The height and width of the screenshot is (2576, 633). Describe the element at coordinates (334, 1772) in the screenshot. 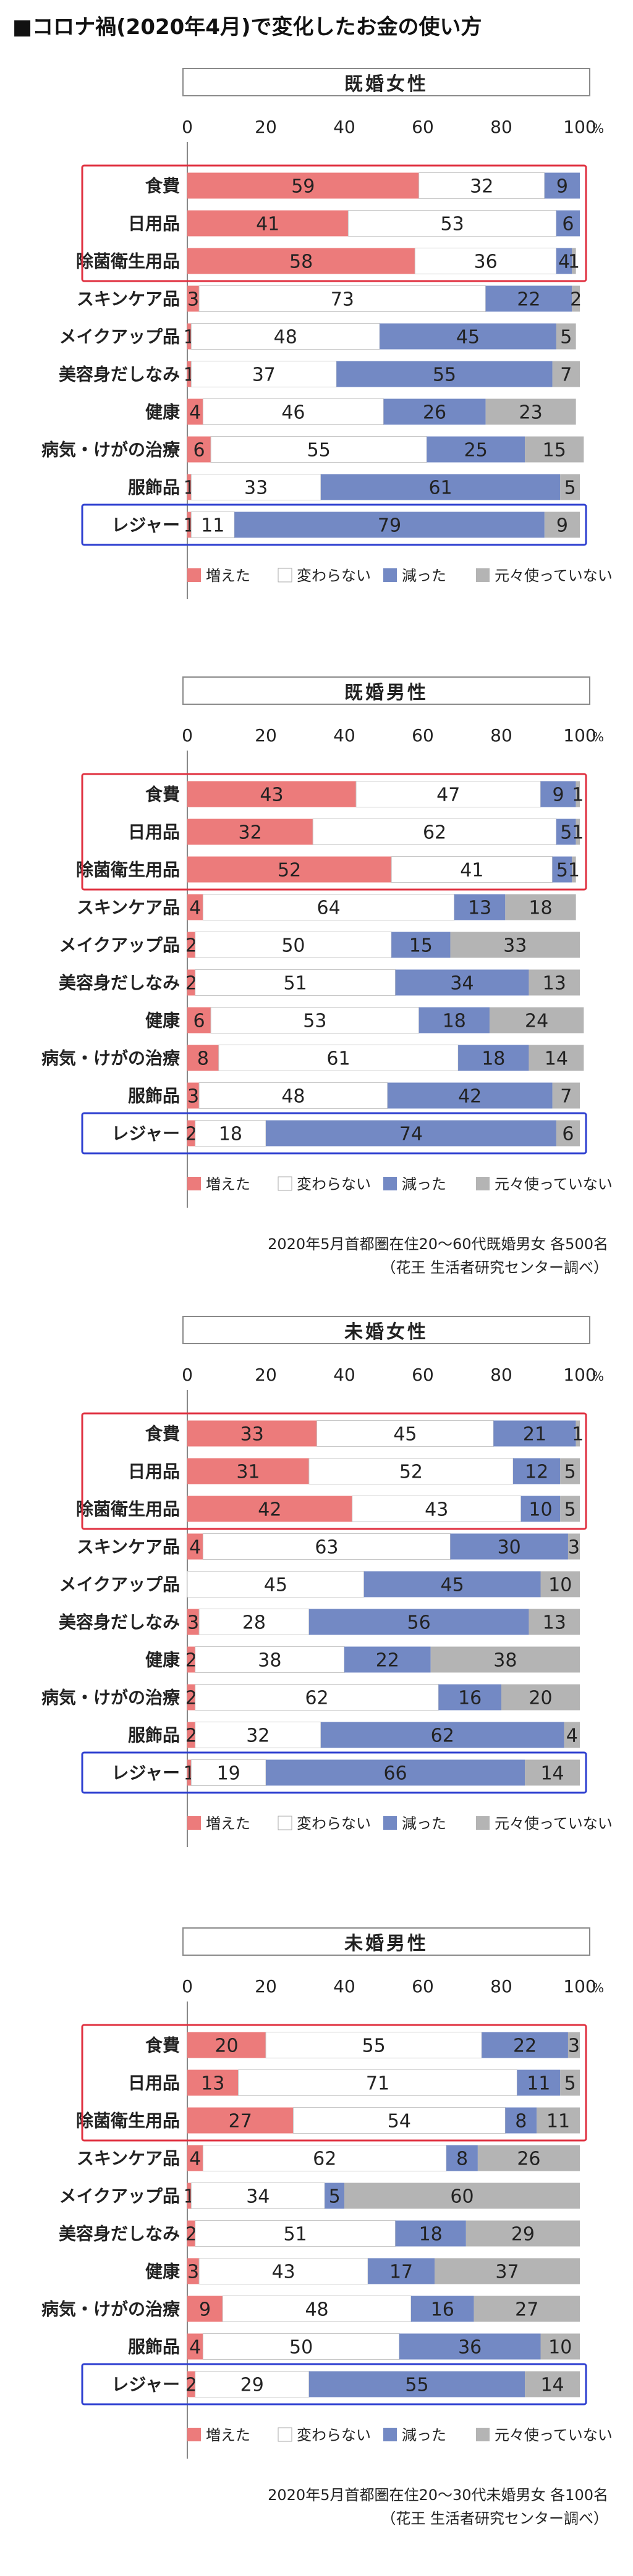

I see `highlight-box-blue` at that location.